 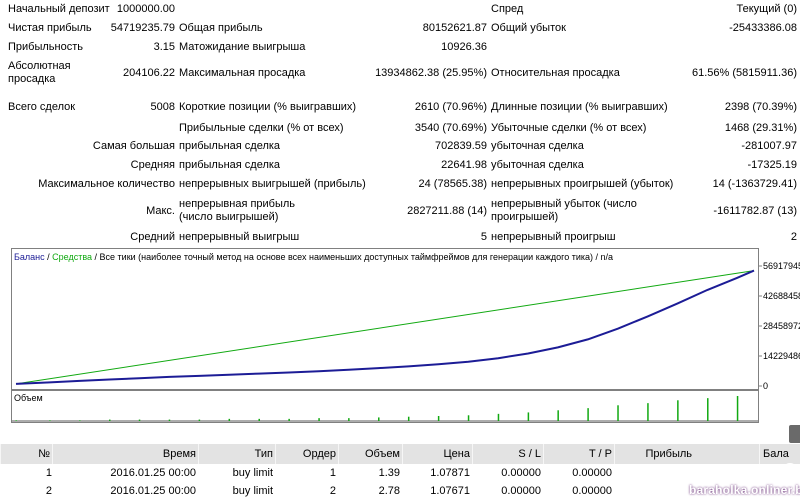 I want to click on largest-loss-label: убыточная сделка, so click(x=537, y=146).